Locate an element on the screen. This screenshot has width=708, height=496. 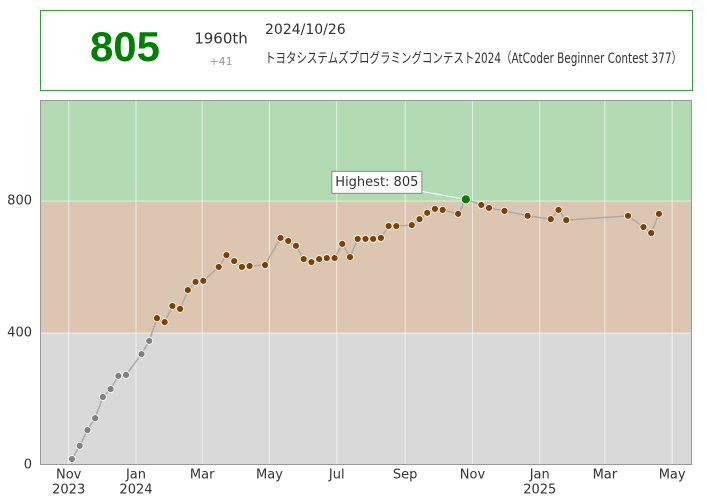
x-tick-label: Jul is located at coordinates (336, 475).